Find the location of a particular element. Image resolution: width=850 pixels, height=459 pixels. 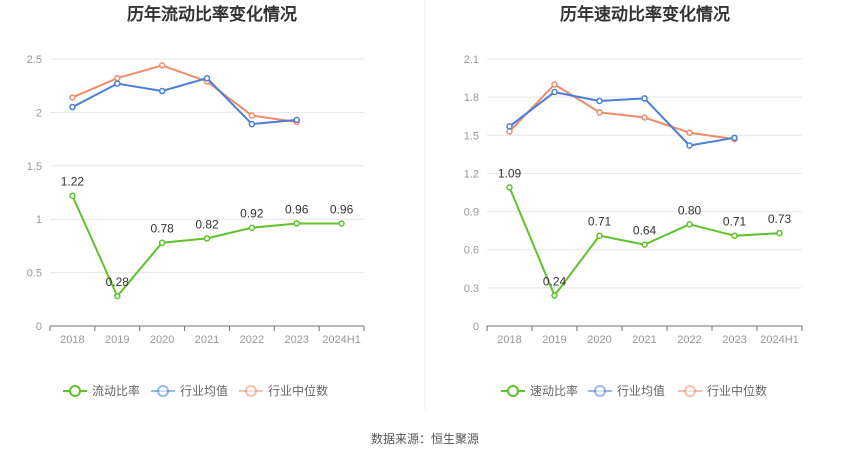

legend-item-main: 流动比率 is located at coordinates (101, 390).